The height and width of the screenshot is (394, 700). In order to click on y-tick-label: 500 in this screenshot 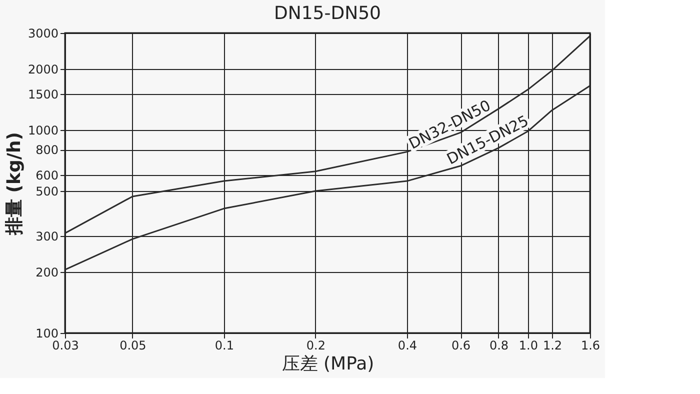, I will do `click(47, 191)`.